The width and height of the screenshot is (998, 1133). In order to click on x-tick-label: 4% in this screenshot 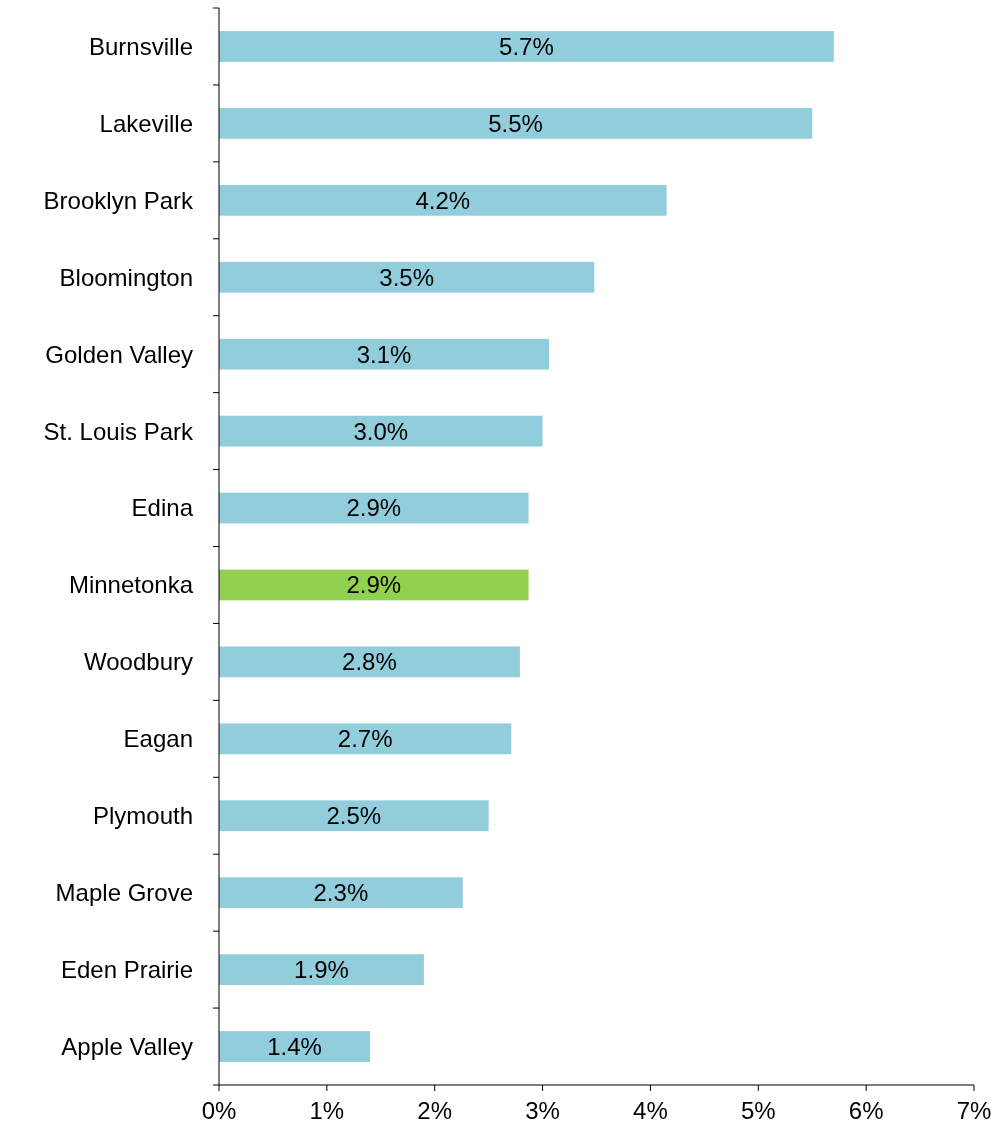, I will do `click(650, 1110)`.